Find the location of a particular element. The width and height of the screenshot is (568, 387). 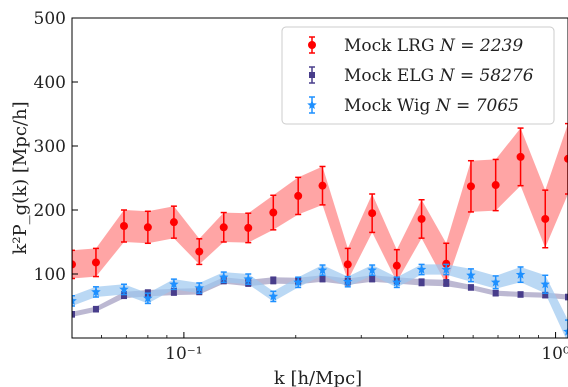

x-tick-label: 10⁰ is located at coordinates (554, 354).